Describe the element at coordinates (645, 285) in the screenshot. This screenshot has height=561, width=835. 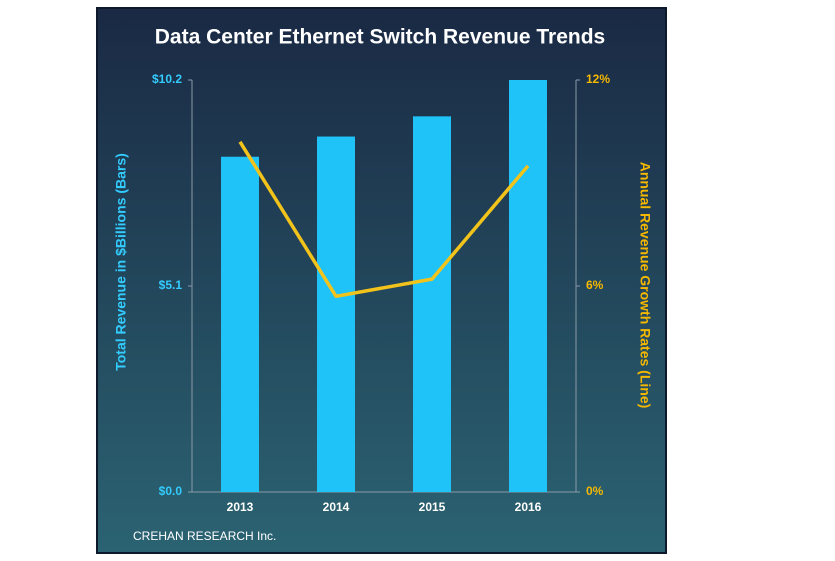
I see `y2-axis-label: Annual Revenue Growth Rates (Line)` at that location.